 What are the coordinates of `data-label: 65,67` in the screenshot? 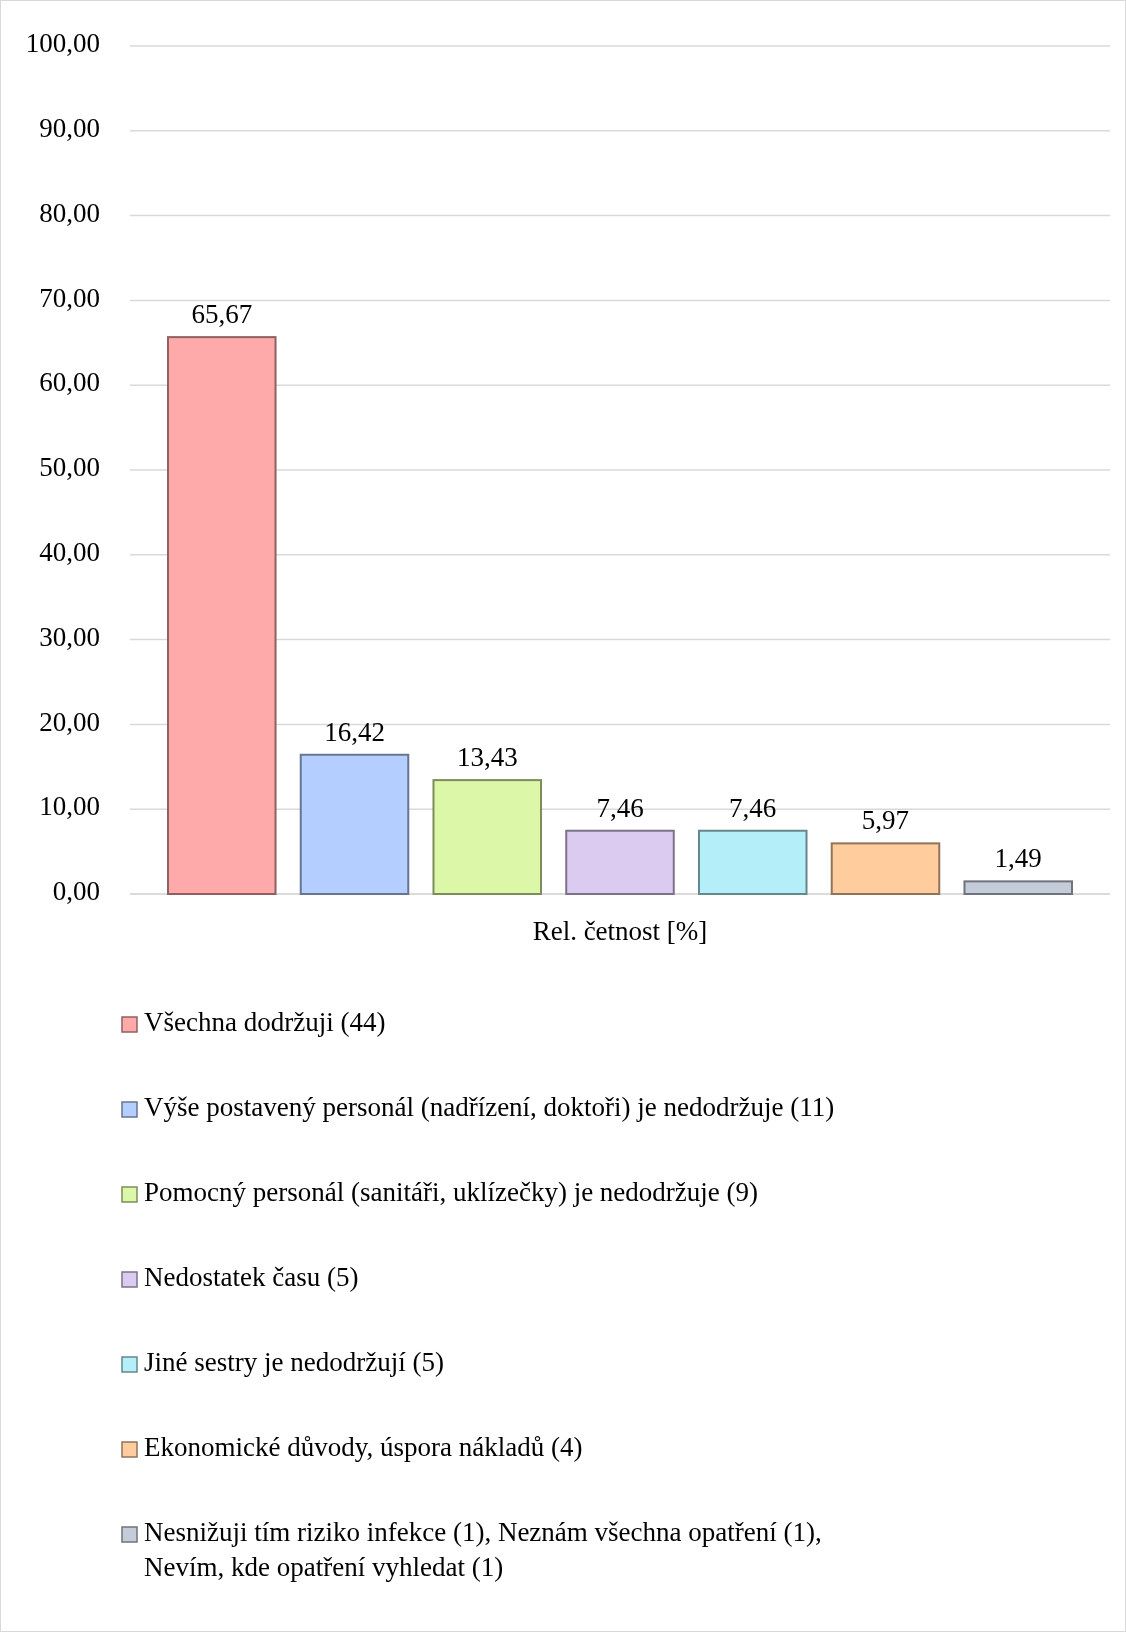 It's located at (222, 314).